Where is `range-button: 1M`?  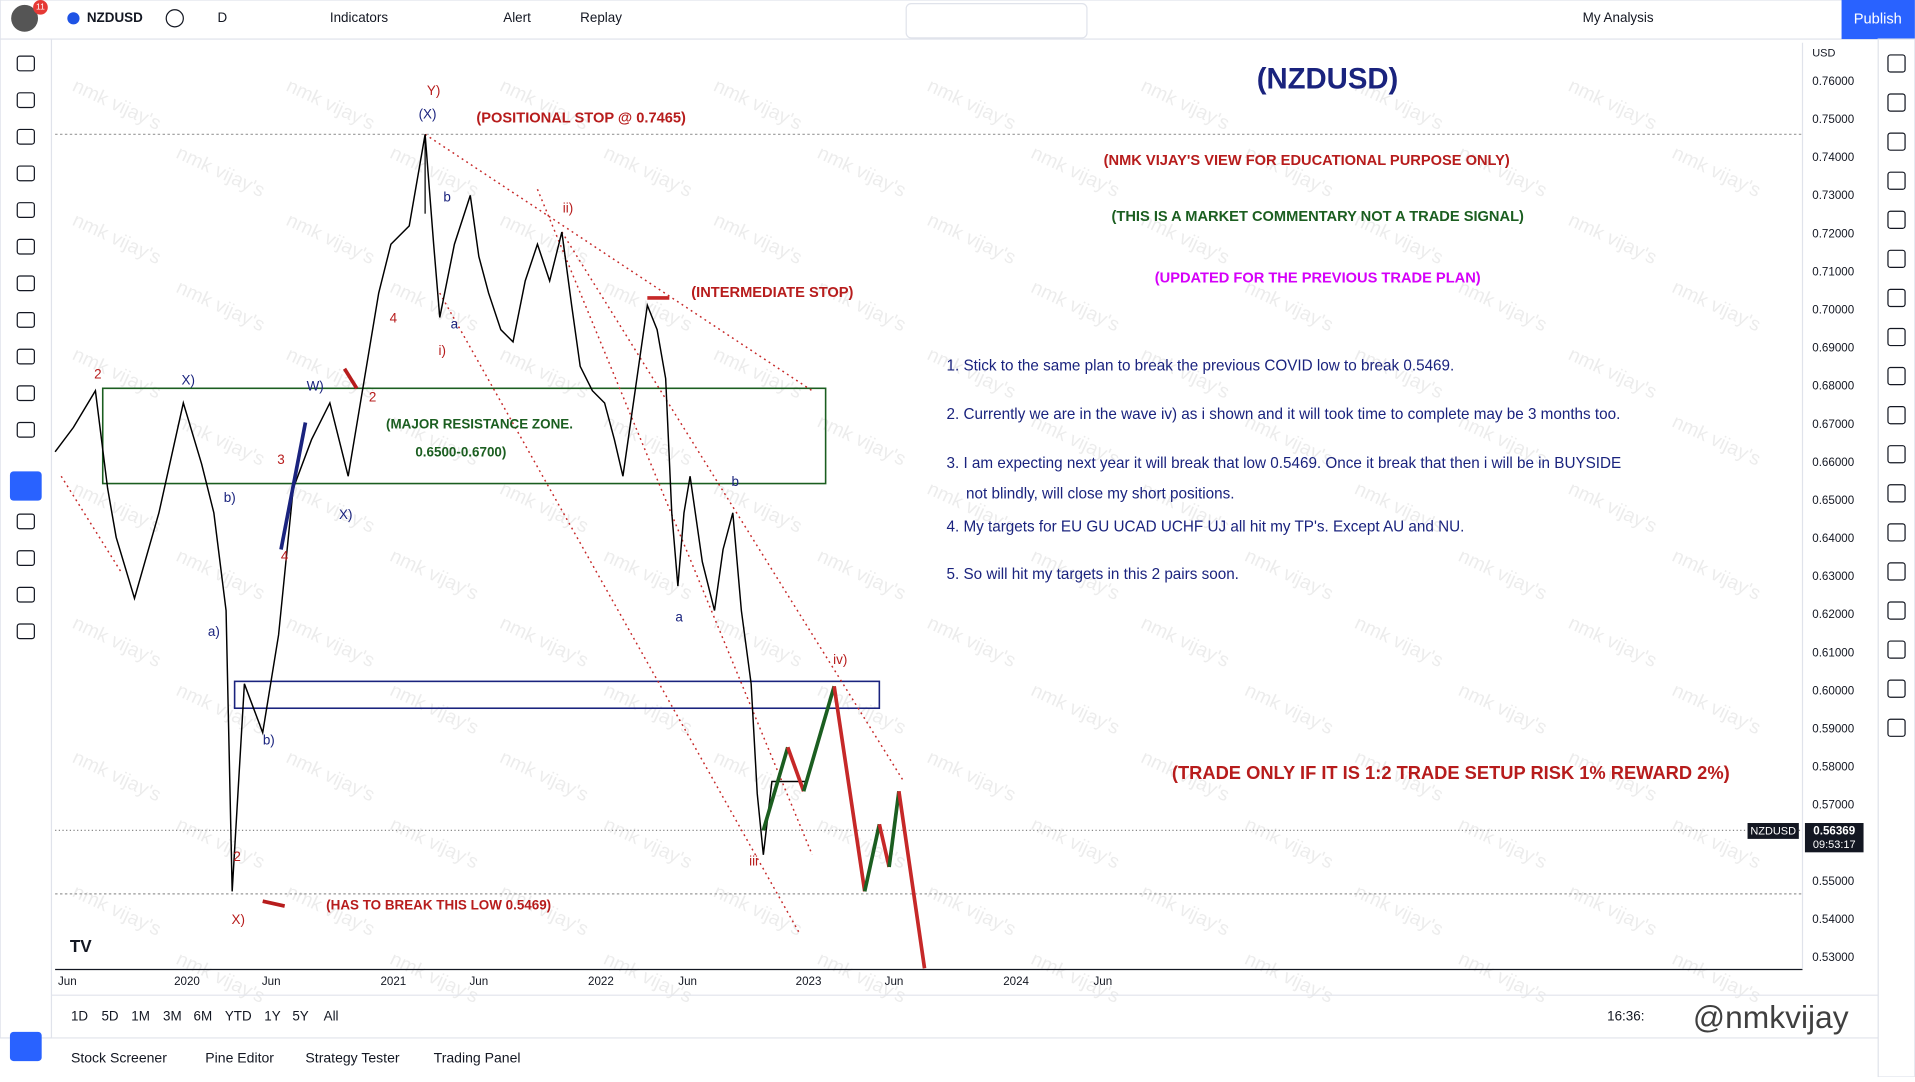
range-button: 1M is located at coordinates (140, 1016).